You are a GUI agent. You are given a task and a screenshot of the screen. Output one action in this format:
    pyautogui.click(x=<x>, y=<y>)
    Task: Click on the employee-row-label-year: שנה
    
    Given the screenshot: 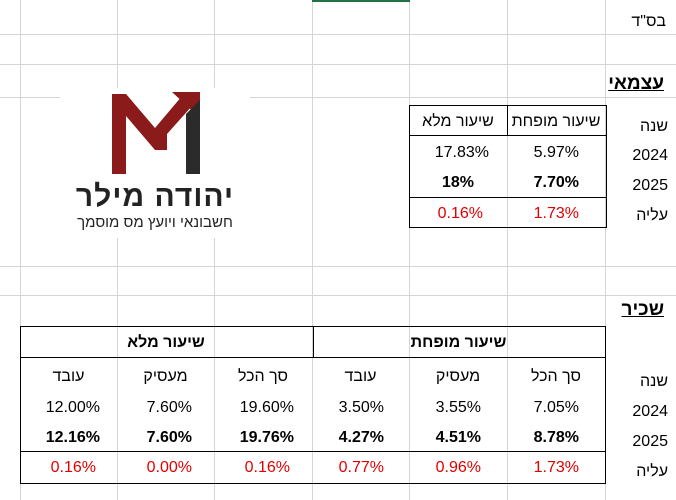 What is the action you would take?
    pyautogui.click(x=653, y=381)
    